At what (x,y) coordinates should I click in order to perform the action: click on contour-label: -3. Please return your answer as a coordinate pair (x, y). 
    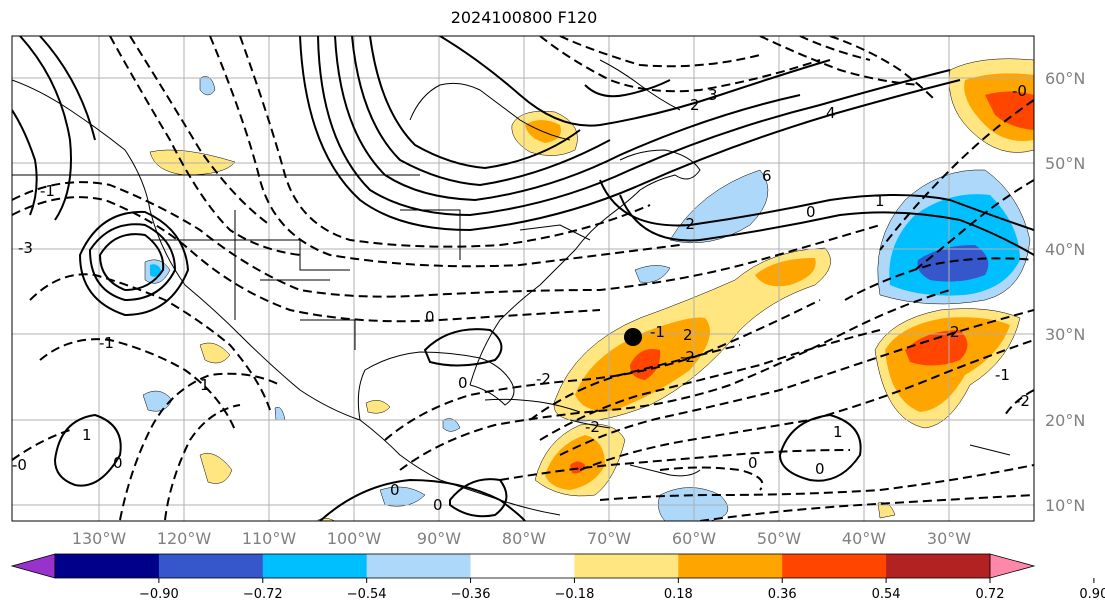
    Looking at the image, I should click on (25, 248).